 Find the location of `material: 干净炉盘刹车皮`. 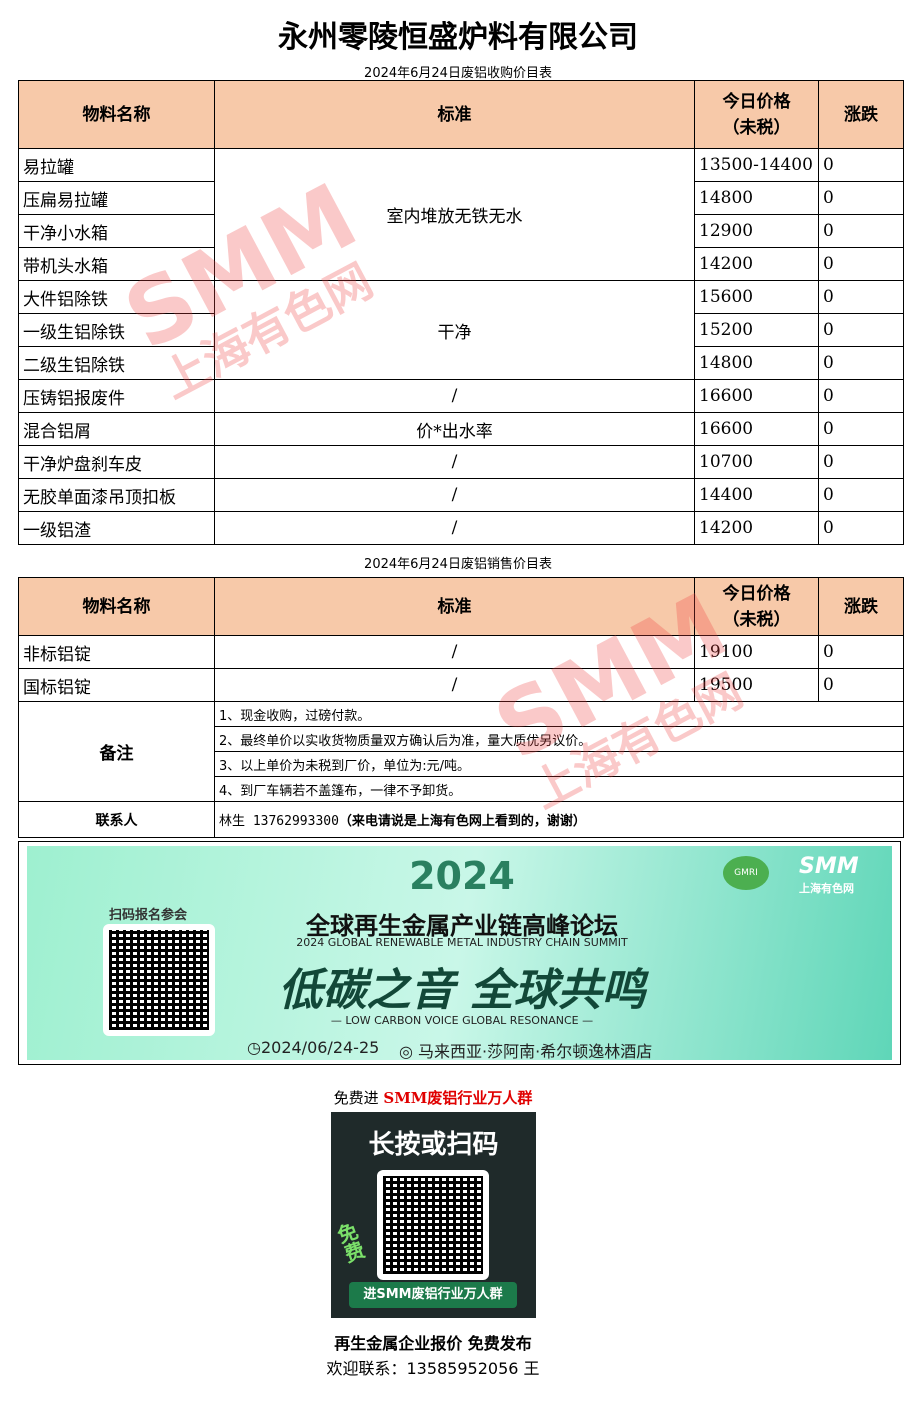

material: 干净炉盘刹车皮 is located at coordinates (116, 462).